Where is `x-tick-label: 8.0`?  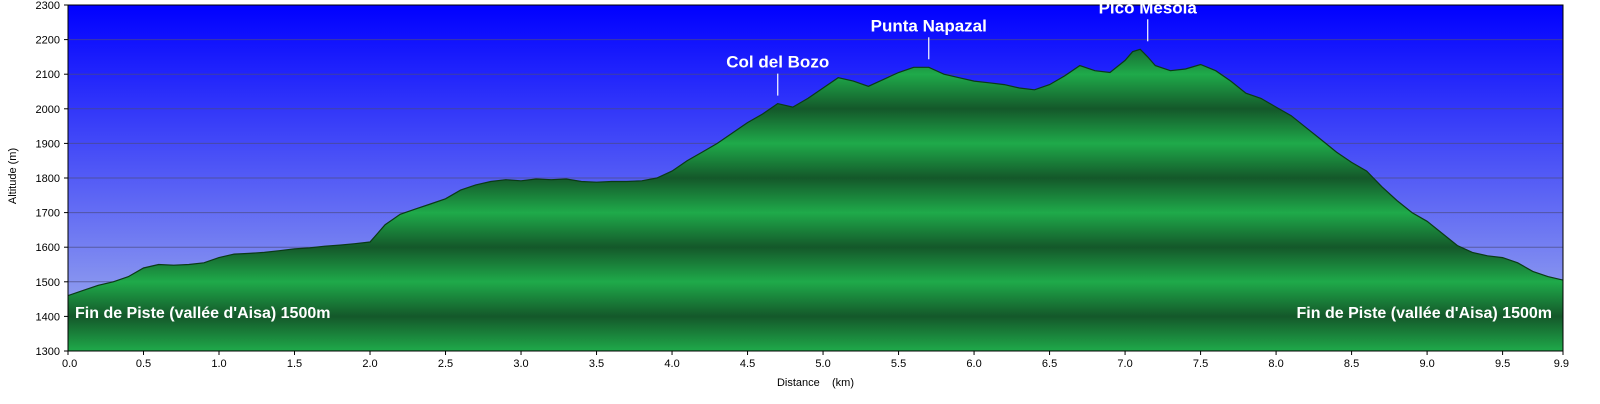 x-tick-label: 8.0 is located at coordinates (1275, 364).